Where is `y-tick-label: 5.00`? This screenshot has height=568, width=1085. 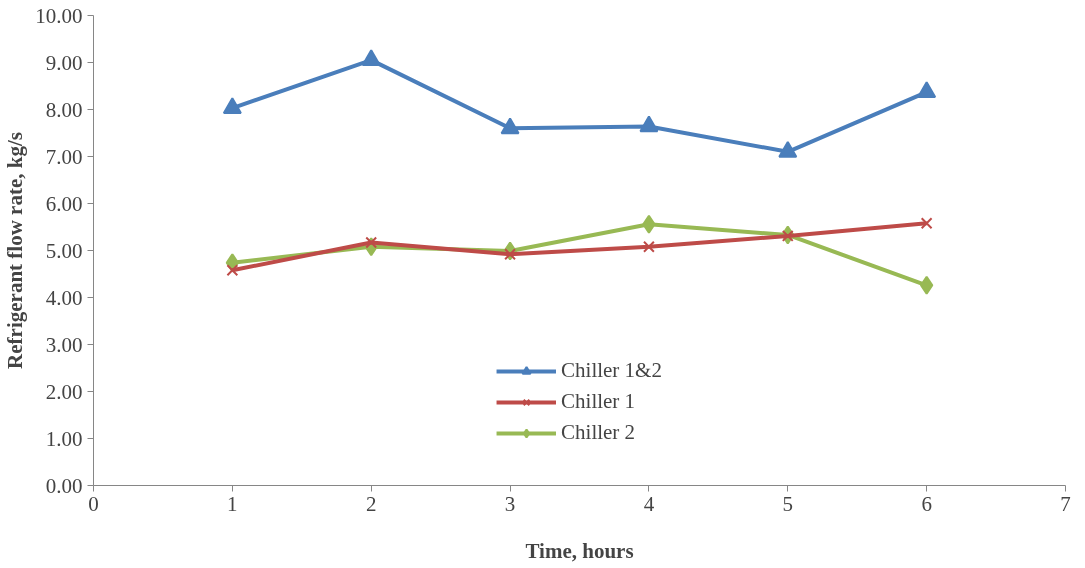
y-tick-label: 5.00 is located at coordinates (64, 250).